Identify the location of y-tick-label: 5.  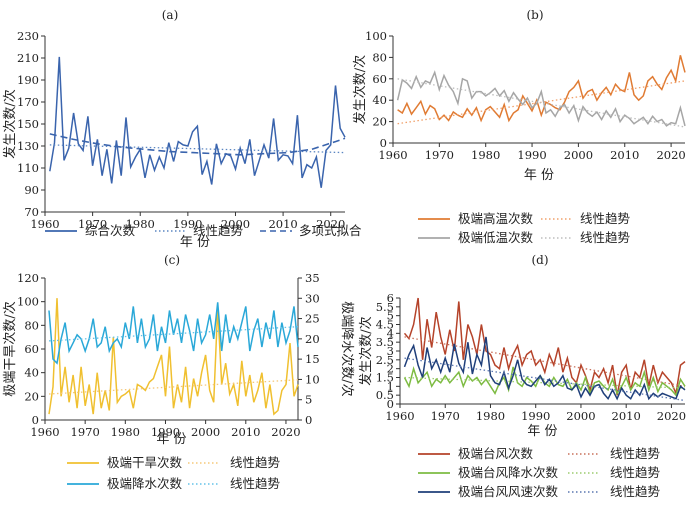
(390, 316).